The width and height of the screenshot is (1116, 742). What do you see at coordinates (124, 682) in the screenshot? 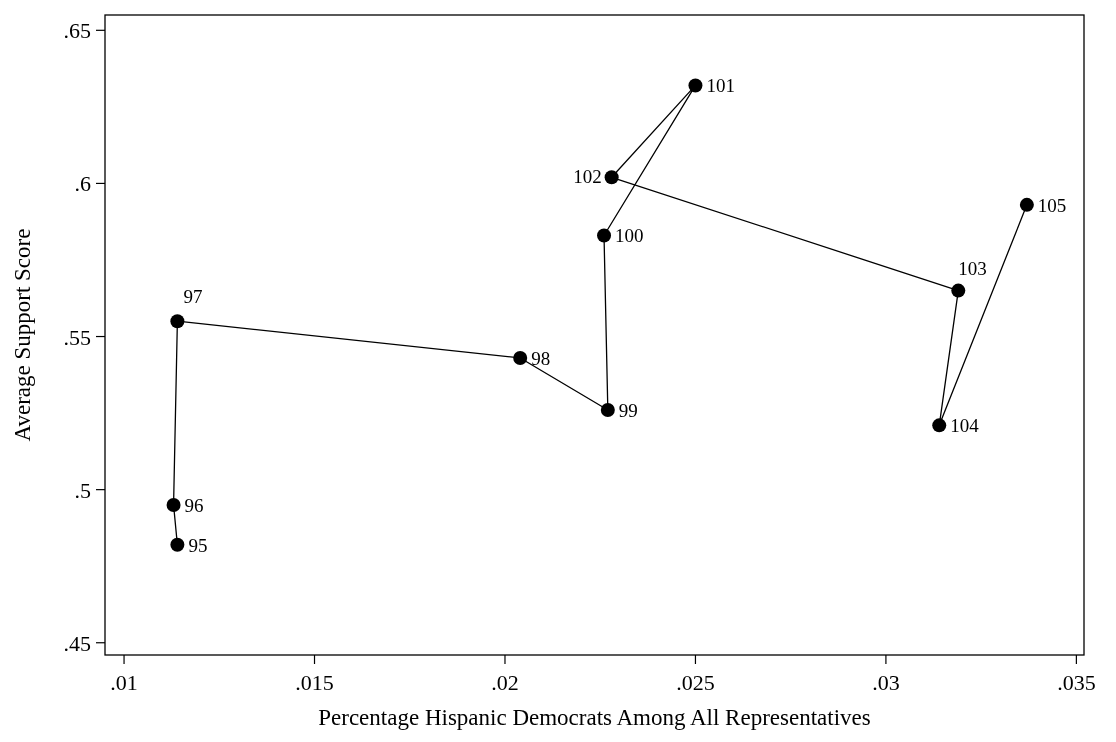
I see `x-tick-label: .01` at bounding box center [124, 682].